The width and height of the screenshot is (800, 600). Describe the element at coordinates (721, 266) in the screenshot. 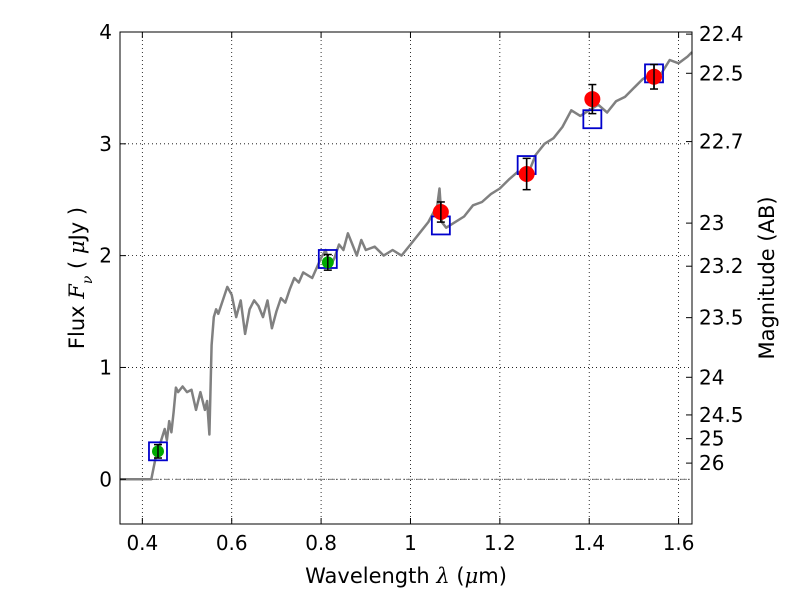

I see `mag-tick-label: 23.2` at that location.